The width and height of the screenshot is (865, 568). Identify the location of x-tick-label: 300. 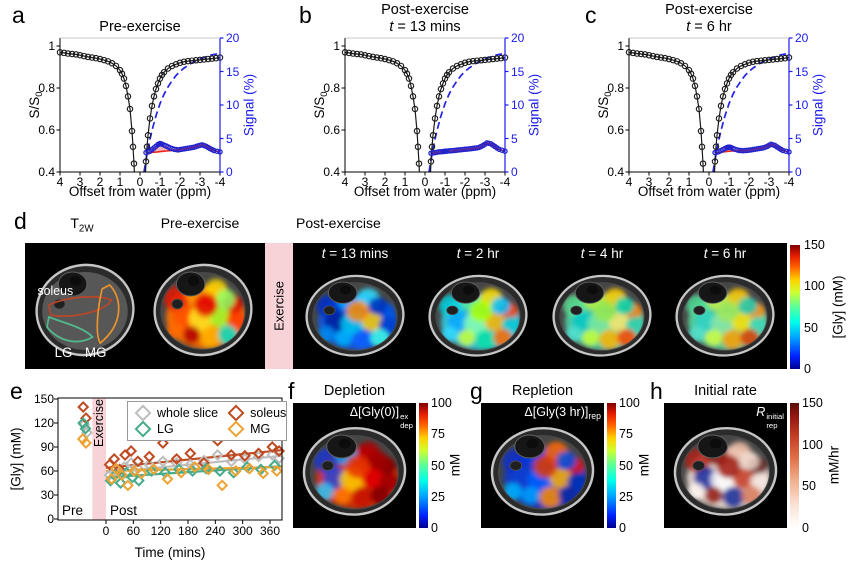
(242, 531).